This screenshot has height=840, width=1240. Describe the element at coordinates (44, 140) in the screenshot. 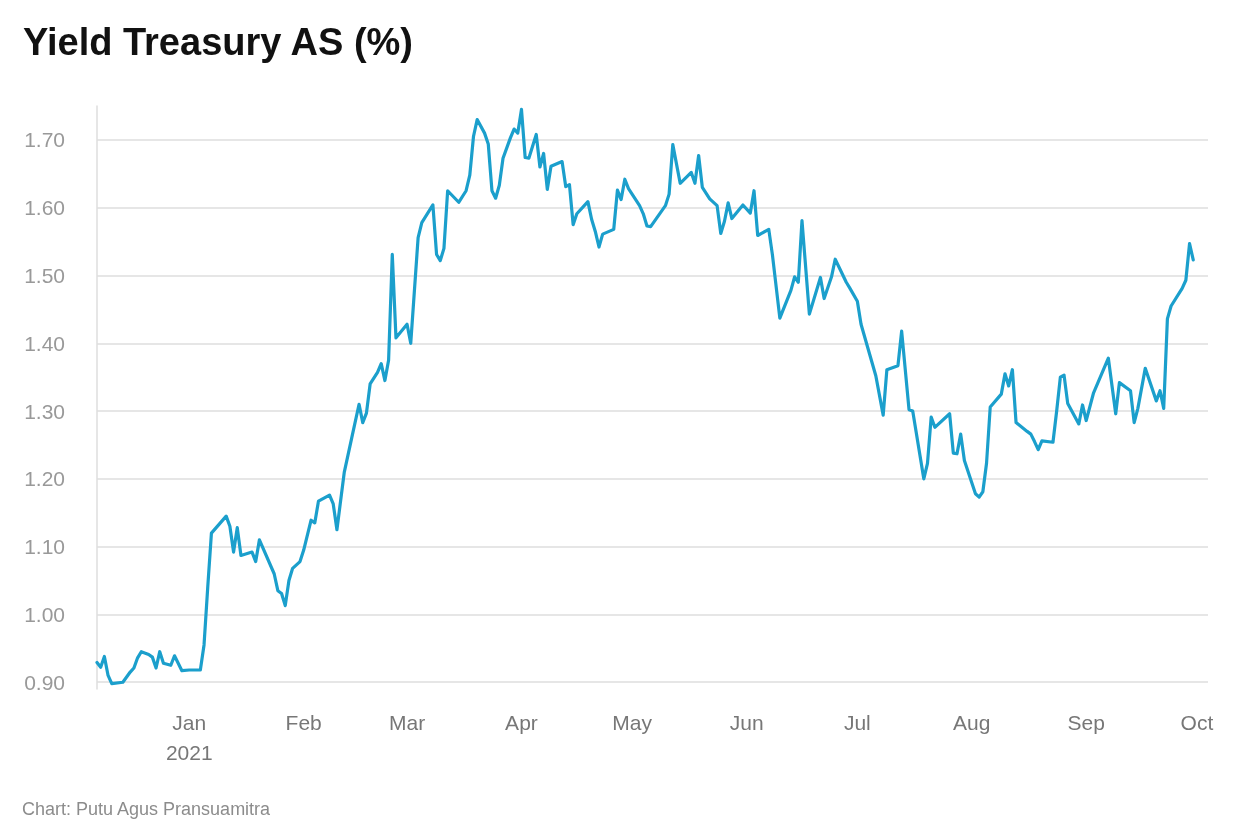

I see `y-tick-label: 1.70` at that location.